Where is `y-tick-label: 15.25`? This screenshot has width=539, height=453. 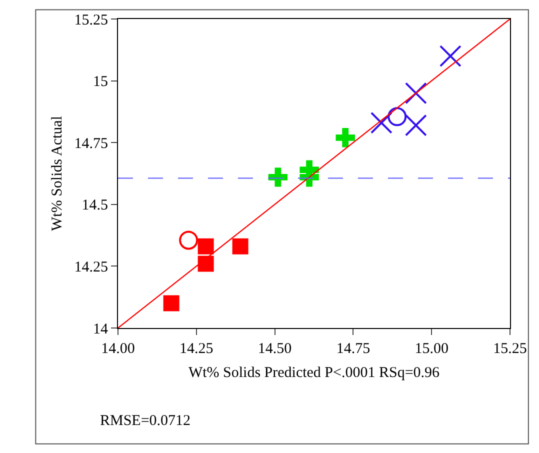 y-tick-label: 15.25 is located at coordinates (91, 20).